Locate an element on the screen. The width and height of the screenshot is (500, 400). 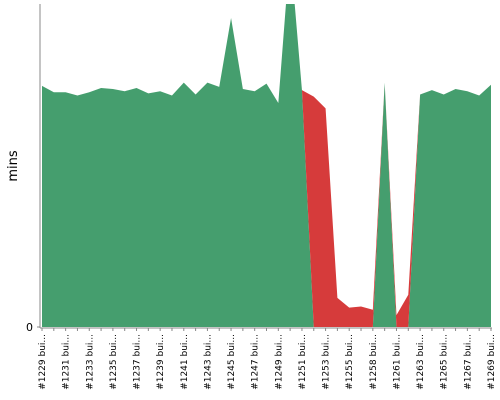
y-axis-label: mins is located at coordinates (13, 166).